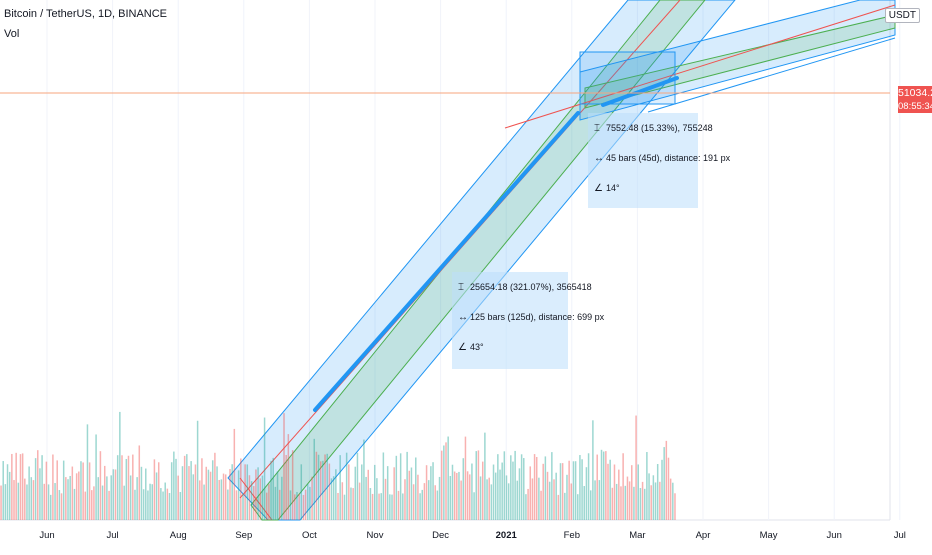 This screenshot has width=932, height=555. I want to click on measurement-box-large-background, so click(510, 320).